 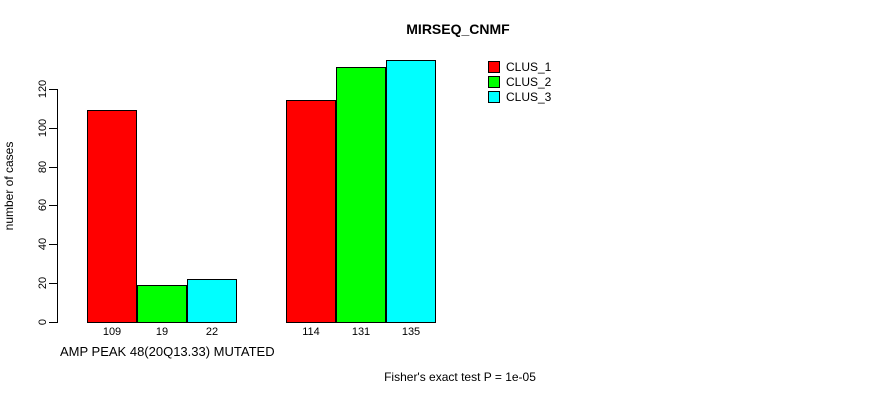 I want to click on y-tick-label: 0, so click(x=43, y=322).